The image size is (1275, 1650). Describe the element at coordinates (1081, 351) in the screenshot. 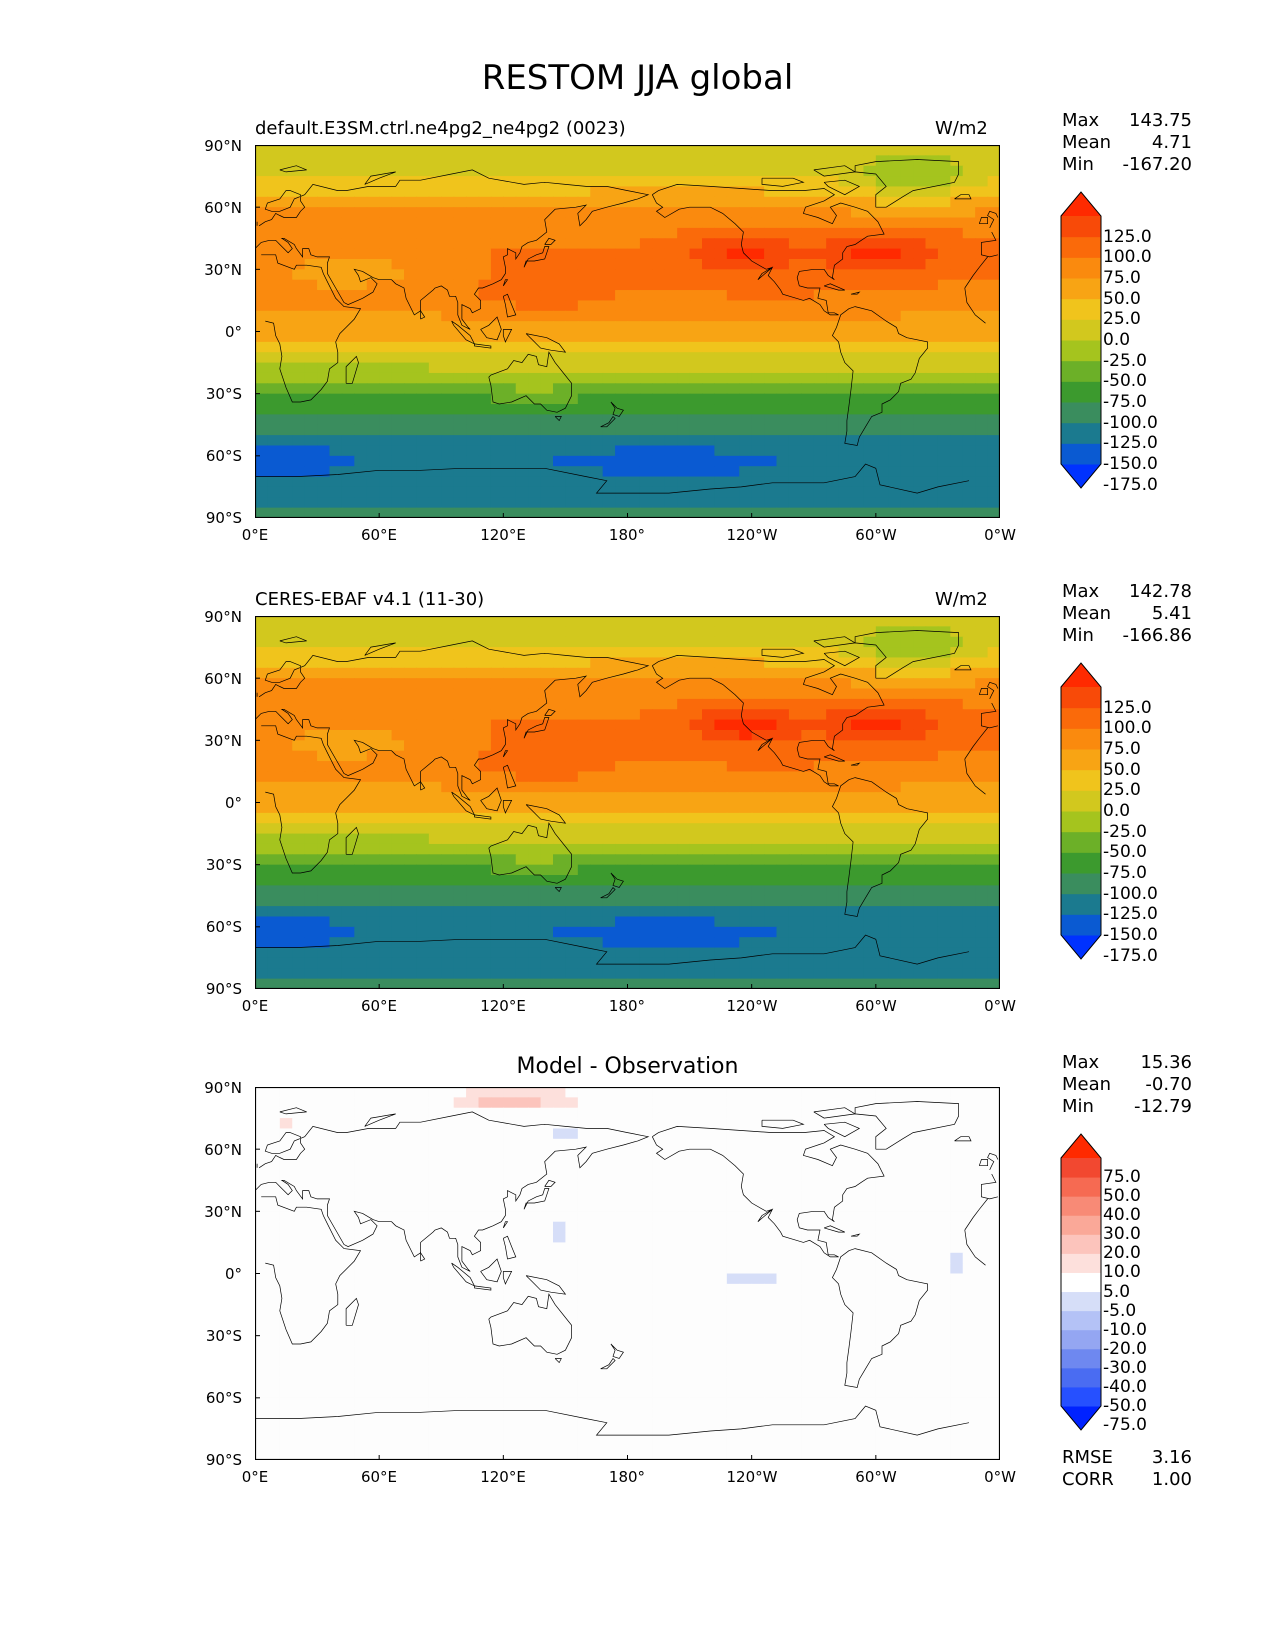

I see `colorbar-bin` at that location.